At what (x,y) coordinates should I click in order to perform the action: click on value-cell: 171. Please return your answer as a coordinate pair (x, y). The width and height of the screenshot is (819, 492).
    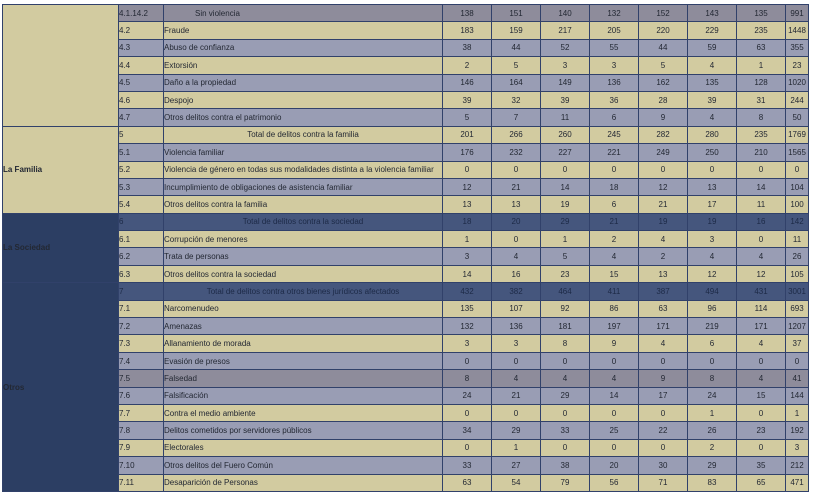
    Looking at the image, I should click on (663, 326).